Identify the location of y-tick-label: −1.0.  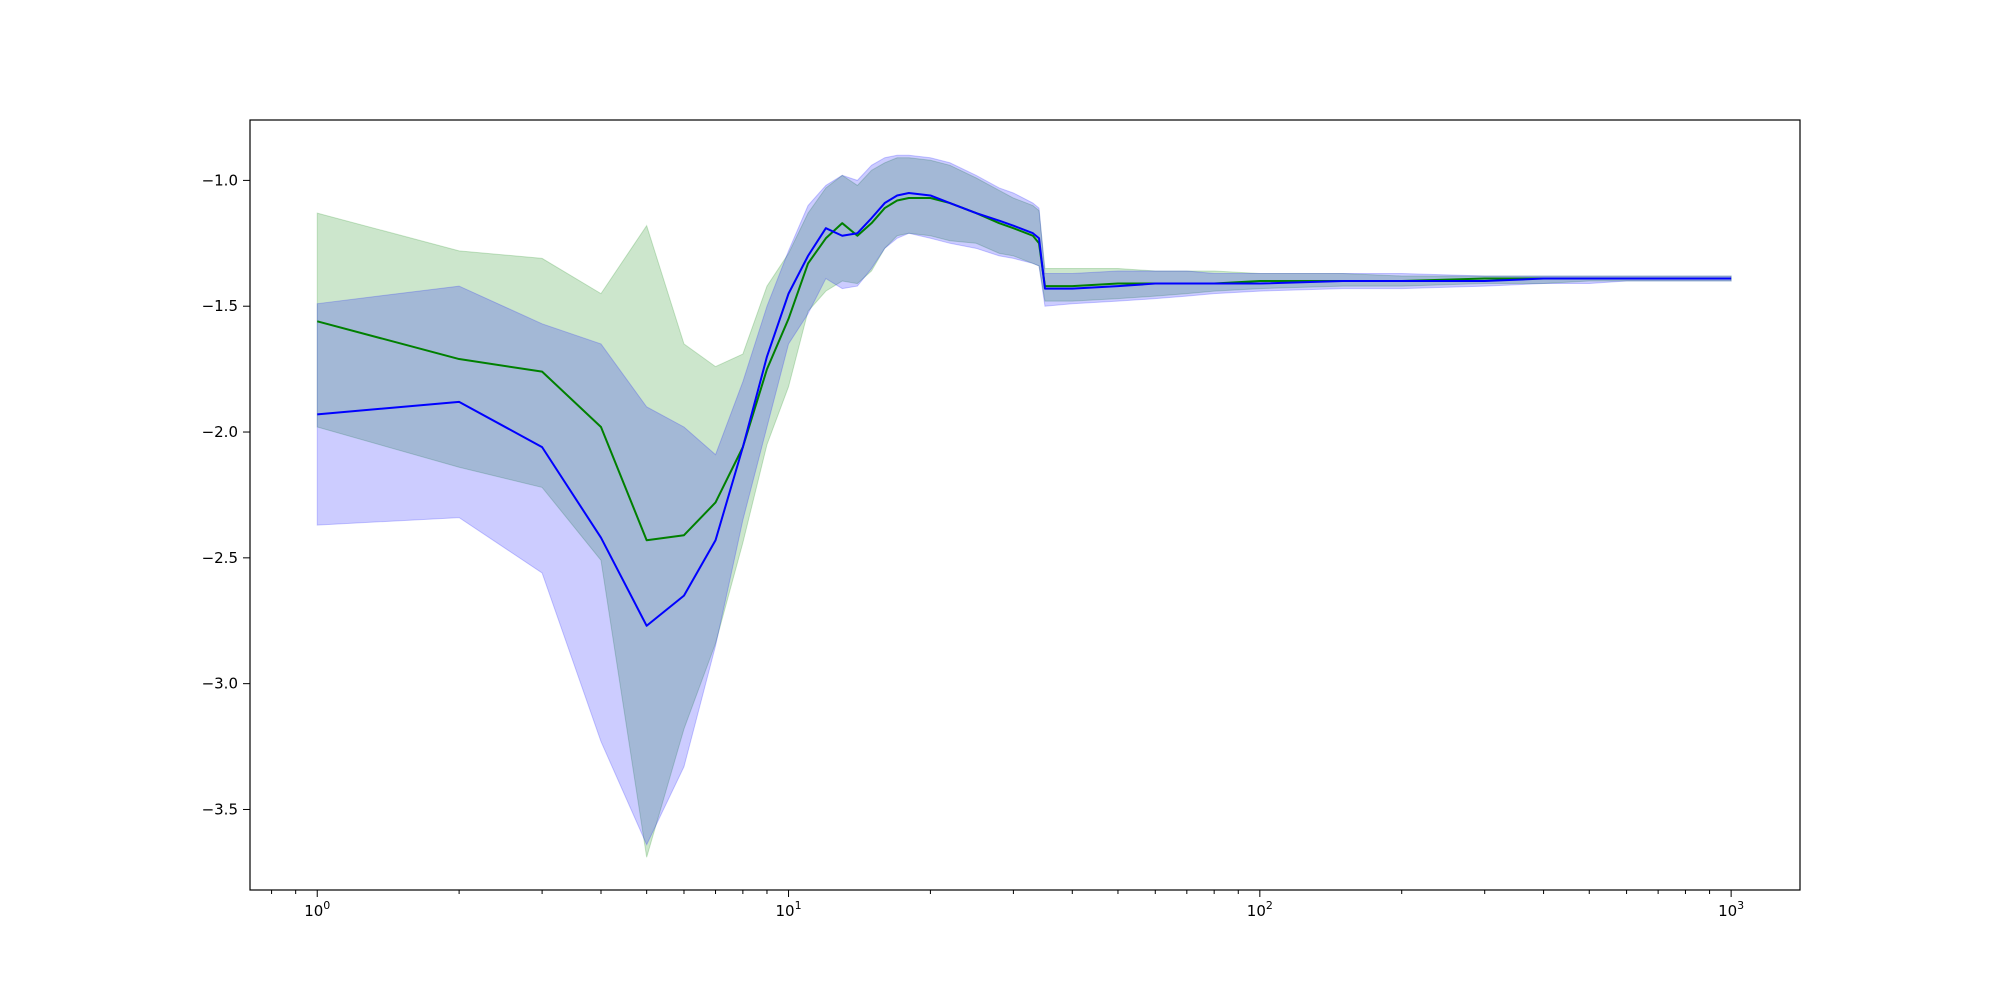
(220, 180).